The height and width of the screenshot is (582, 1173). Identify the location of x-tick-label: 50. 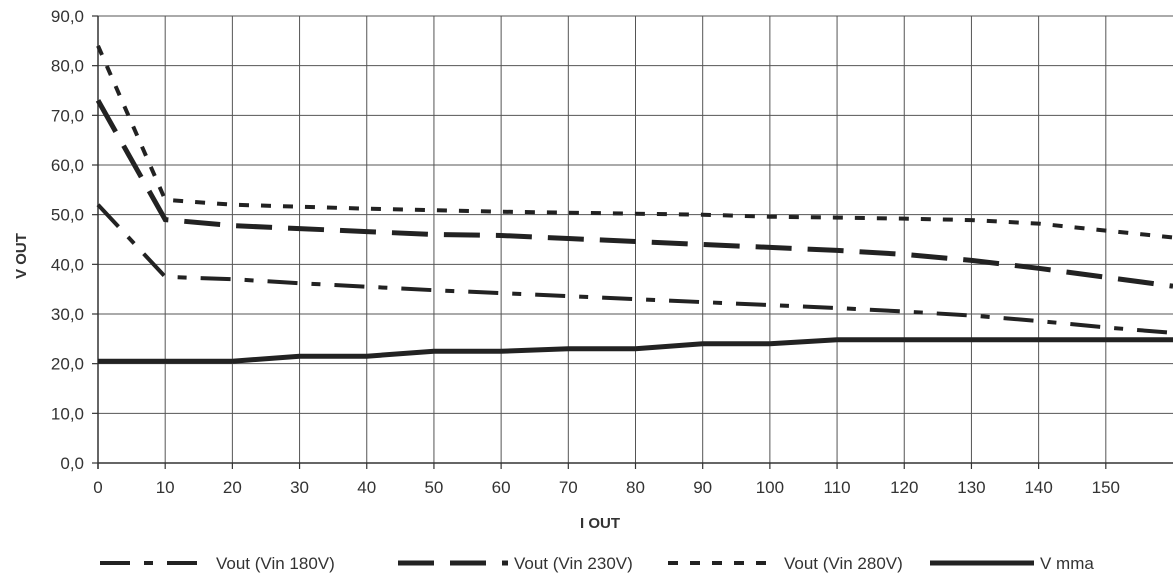
(433, 487).